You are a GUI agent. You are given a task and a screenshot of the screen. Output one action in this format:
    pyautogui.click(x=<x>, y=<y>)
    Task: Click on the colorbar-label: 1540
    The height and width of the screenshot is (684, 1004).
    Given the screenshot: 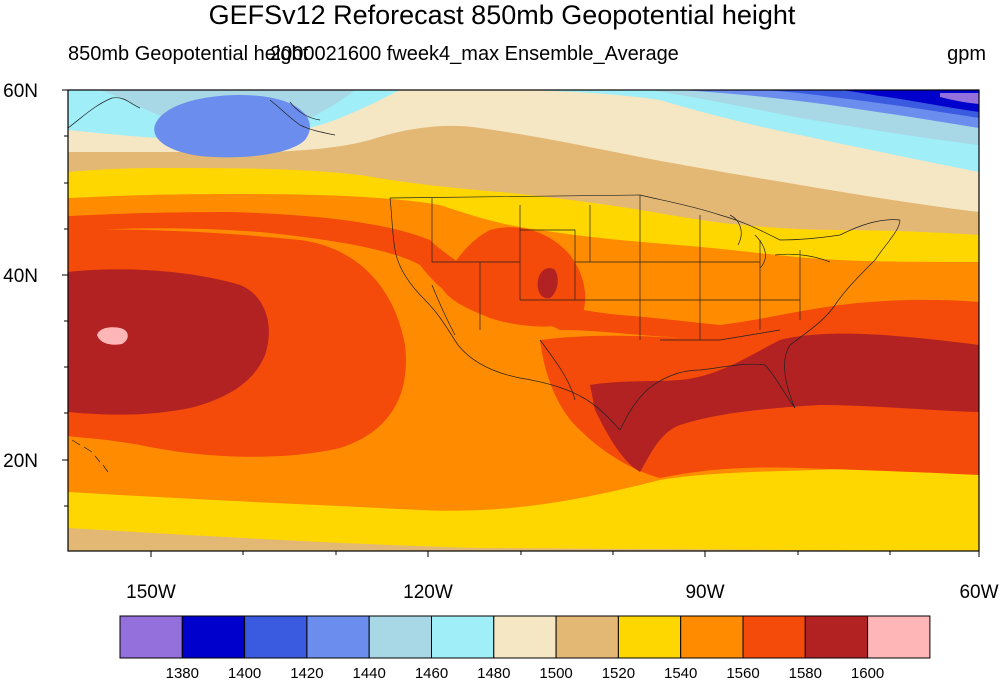 What is the action you would take?
    pyautogui.click(x=680, y=673)
    